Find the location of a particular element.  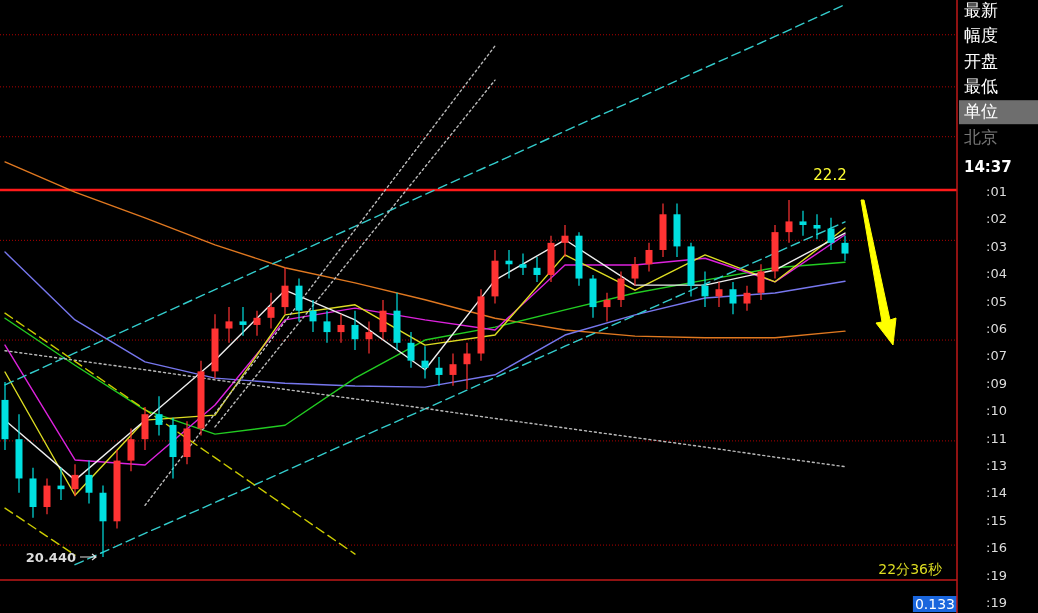

text: :05 is located at coordinates (996, 301).